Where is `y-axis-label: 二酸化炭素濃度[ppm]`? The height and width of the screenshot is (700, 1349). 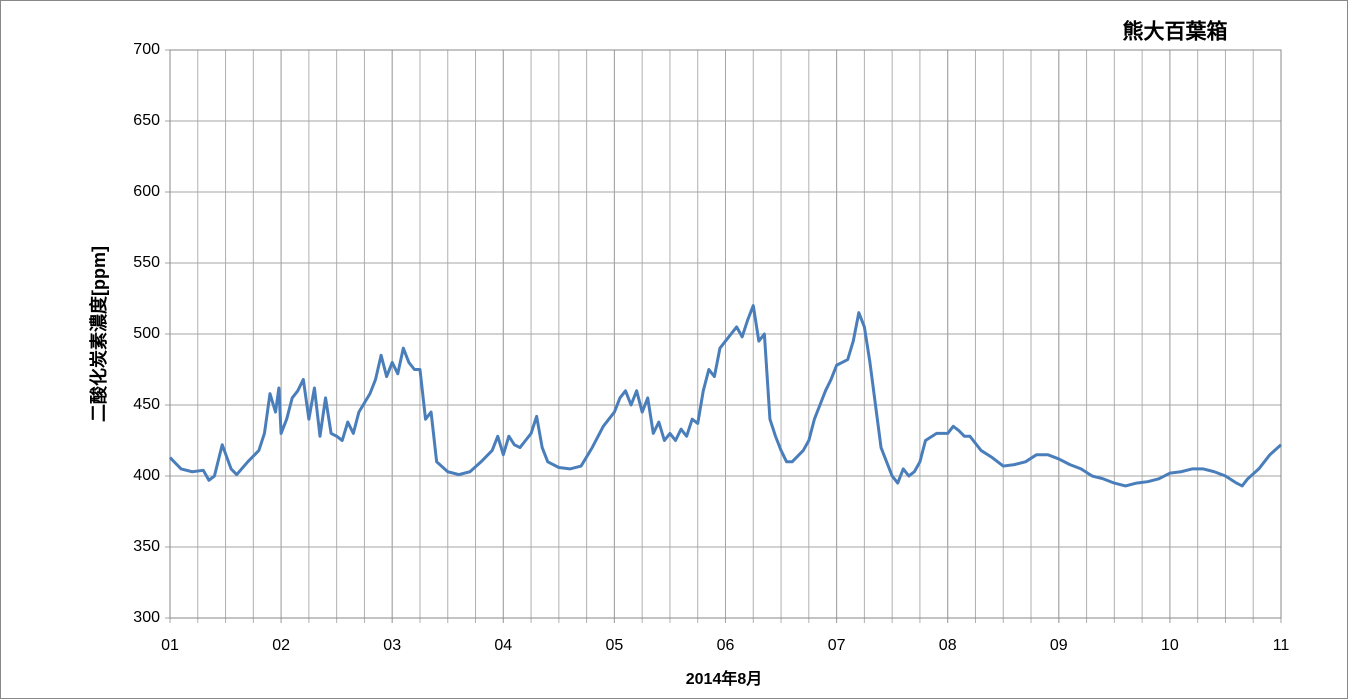 y-axis-label: 二酸化炭素濃度[ppm] is located at coordinates (98, 334).